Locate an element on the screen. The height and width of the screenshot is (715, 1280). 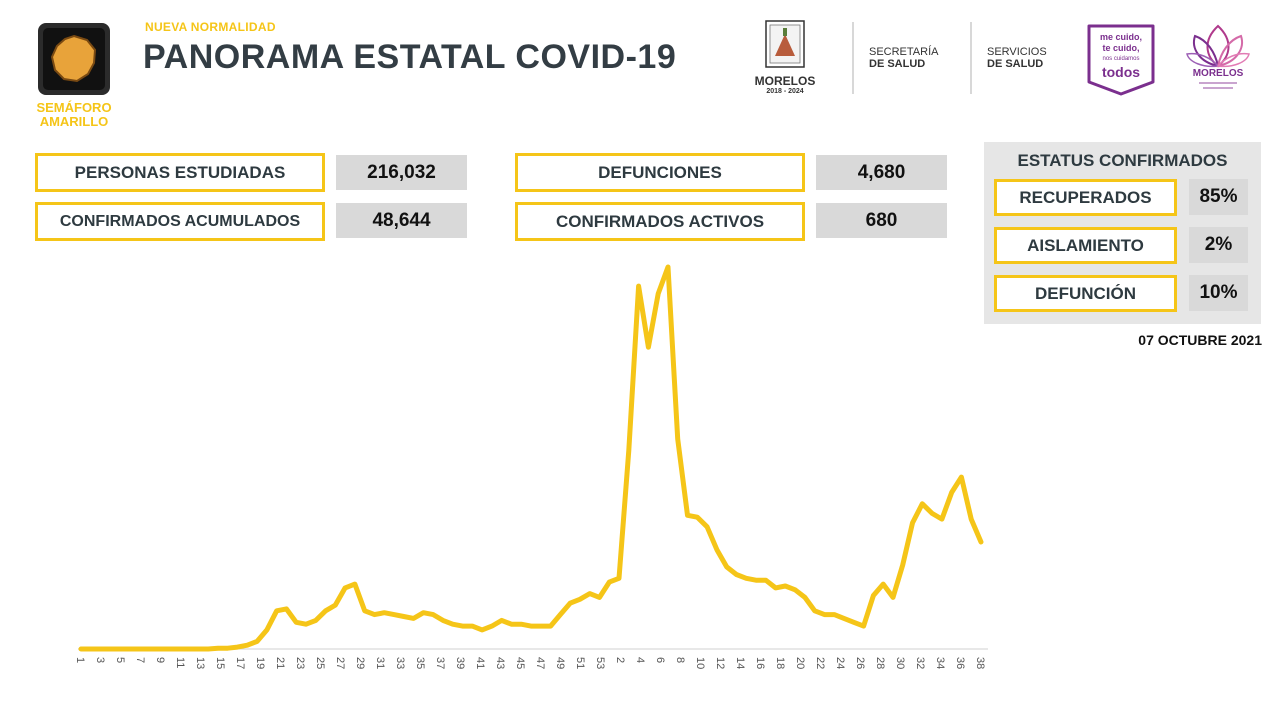
x-tick-label: 19 is located at coordinates (260, 663).